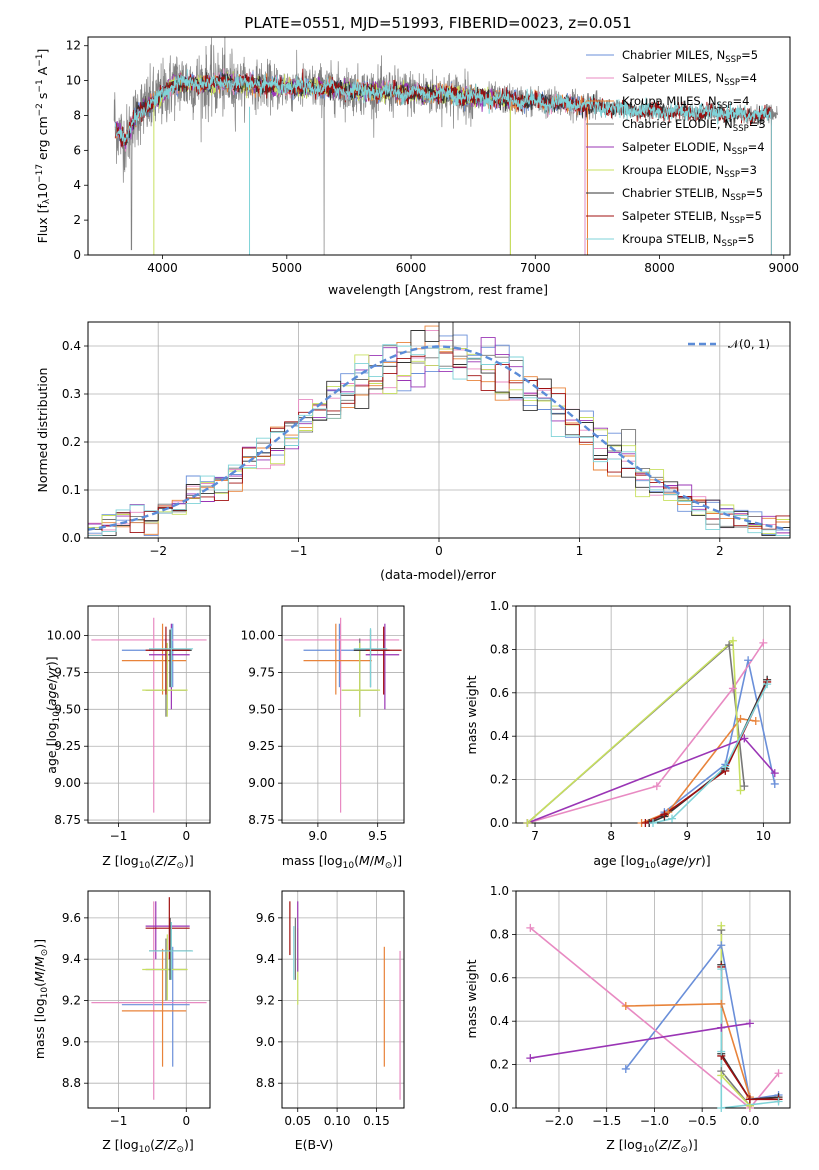  Describe the element at coordinates (261, 672) in the screenshot. I see `y-tick-label: 9.75` at that location.